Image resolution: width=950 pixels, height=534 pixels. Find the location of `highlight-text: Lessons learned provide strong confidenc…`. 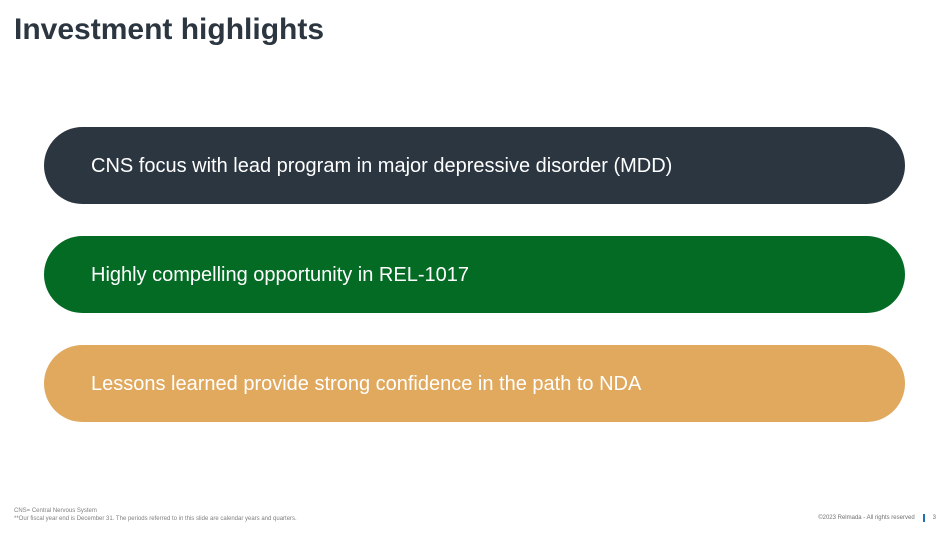

highlight-text: Lessons learned provide strong confidenc… is located at coordinates (366, 383).